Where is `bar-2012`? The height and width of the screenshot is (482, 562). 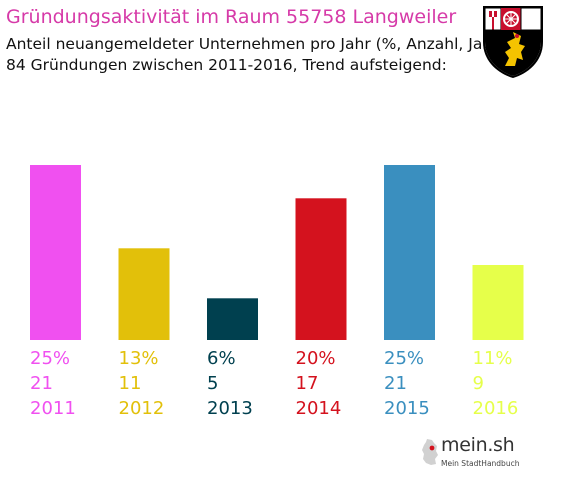
bar-2012 is located at coordinates (144, 294).